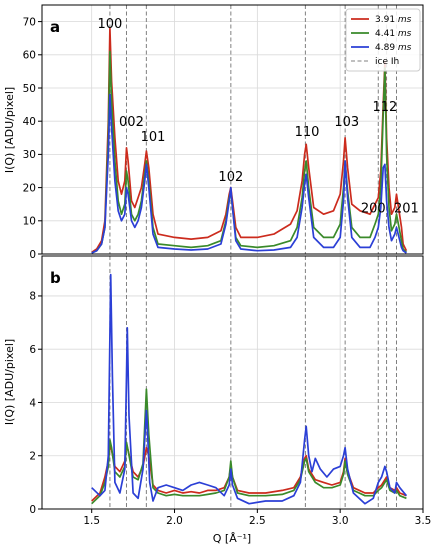 Image resolution: width=435 pixels, height=550 pixels. I want to click on y-tick-label: 4, so click(32, 403).